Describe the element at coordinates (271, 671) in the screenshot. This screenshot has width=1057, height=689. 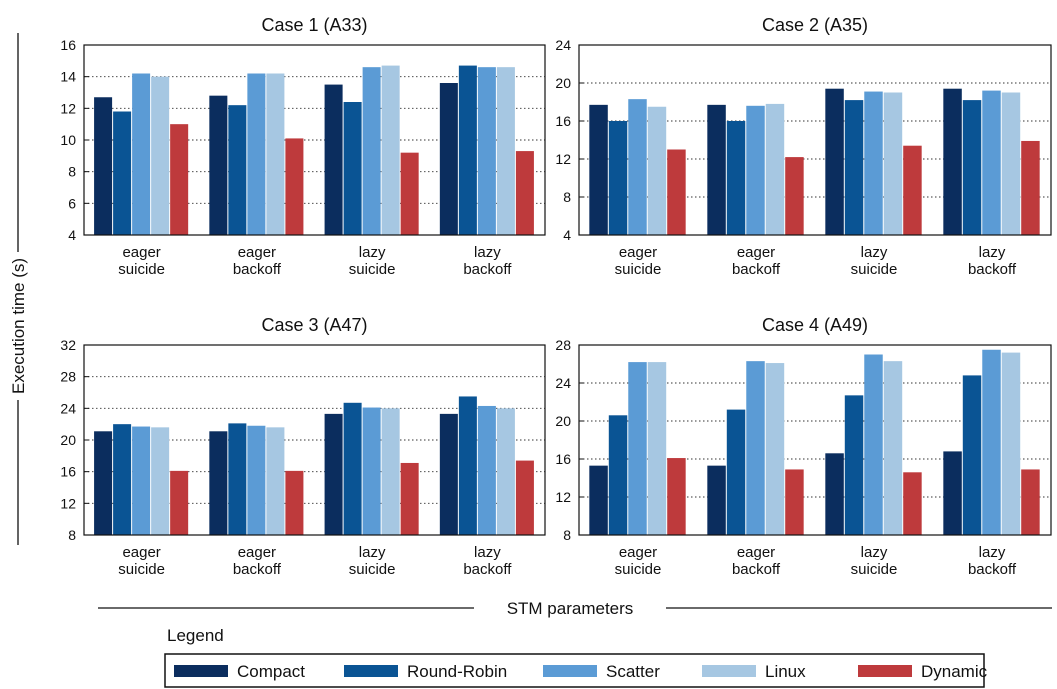
I see `legend-label: Compact` at that location.